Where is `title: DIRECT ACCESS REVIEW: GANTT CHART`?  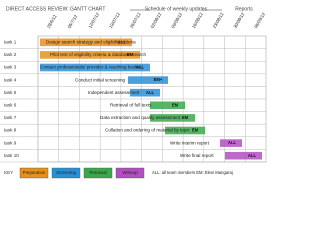 title: DIRECT ACCESS REVIEW: GANTT CHART is located at coordinates (55, 9).